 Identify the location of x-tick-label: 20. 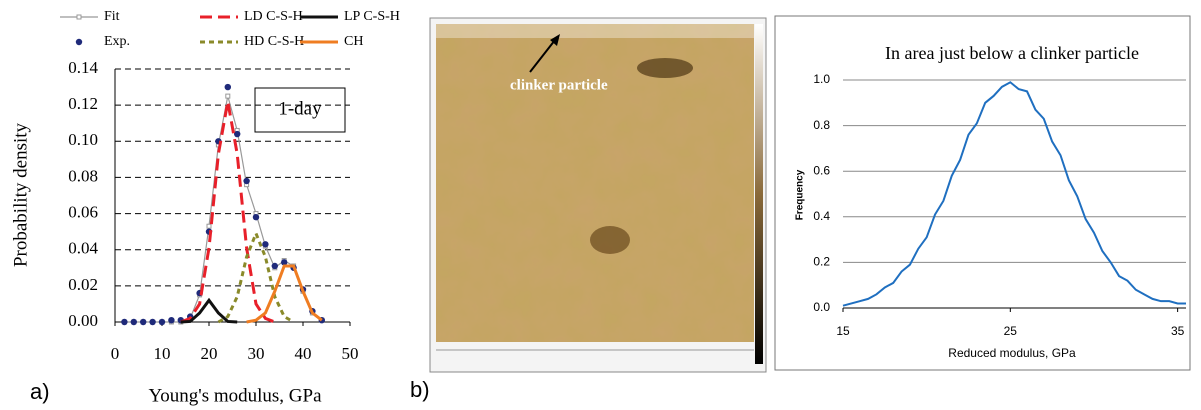
(209, 353).